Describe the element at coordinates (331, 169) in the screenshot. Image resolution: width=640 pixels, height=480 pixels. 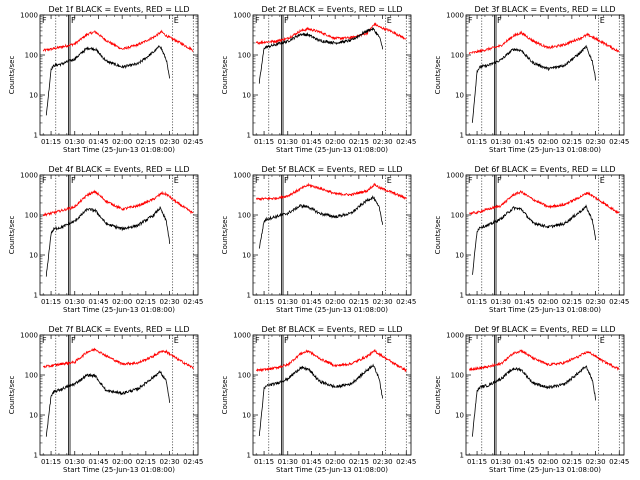
I see `panel-title: Det 5f BLACK = Events, RED = LLD` at that location.